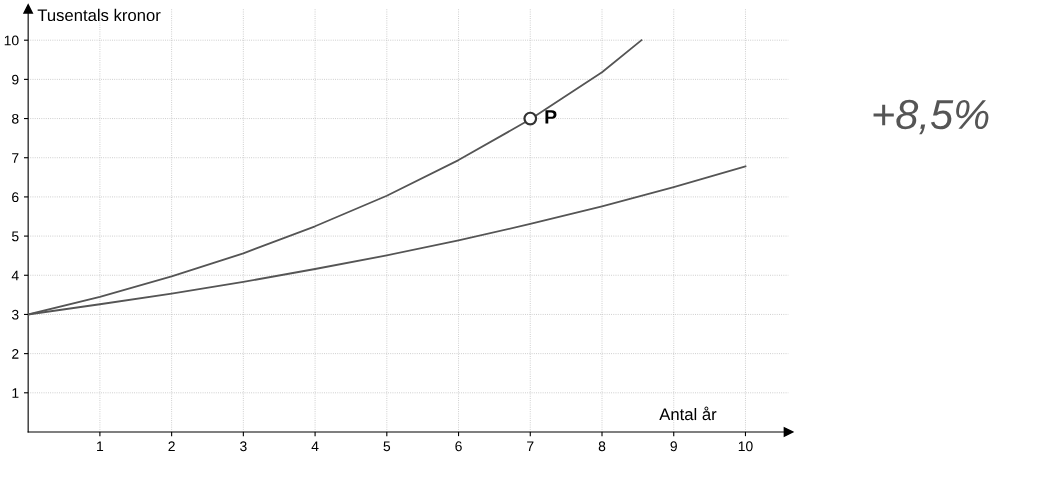 The image size is (1043, 492). I want to click on x-tick-label: 6, so click(458, 446).